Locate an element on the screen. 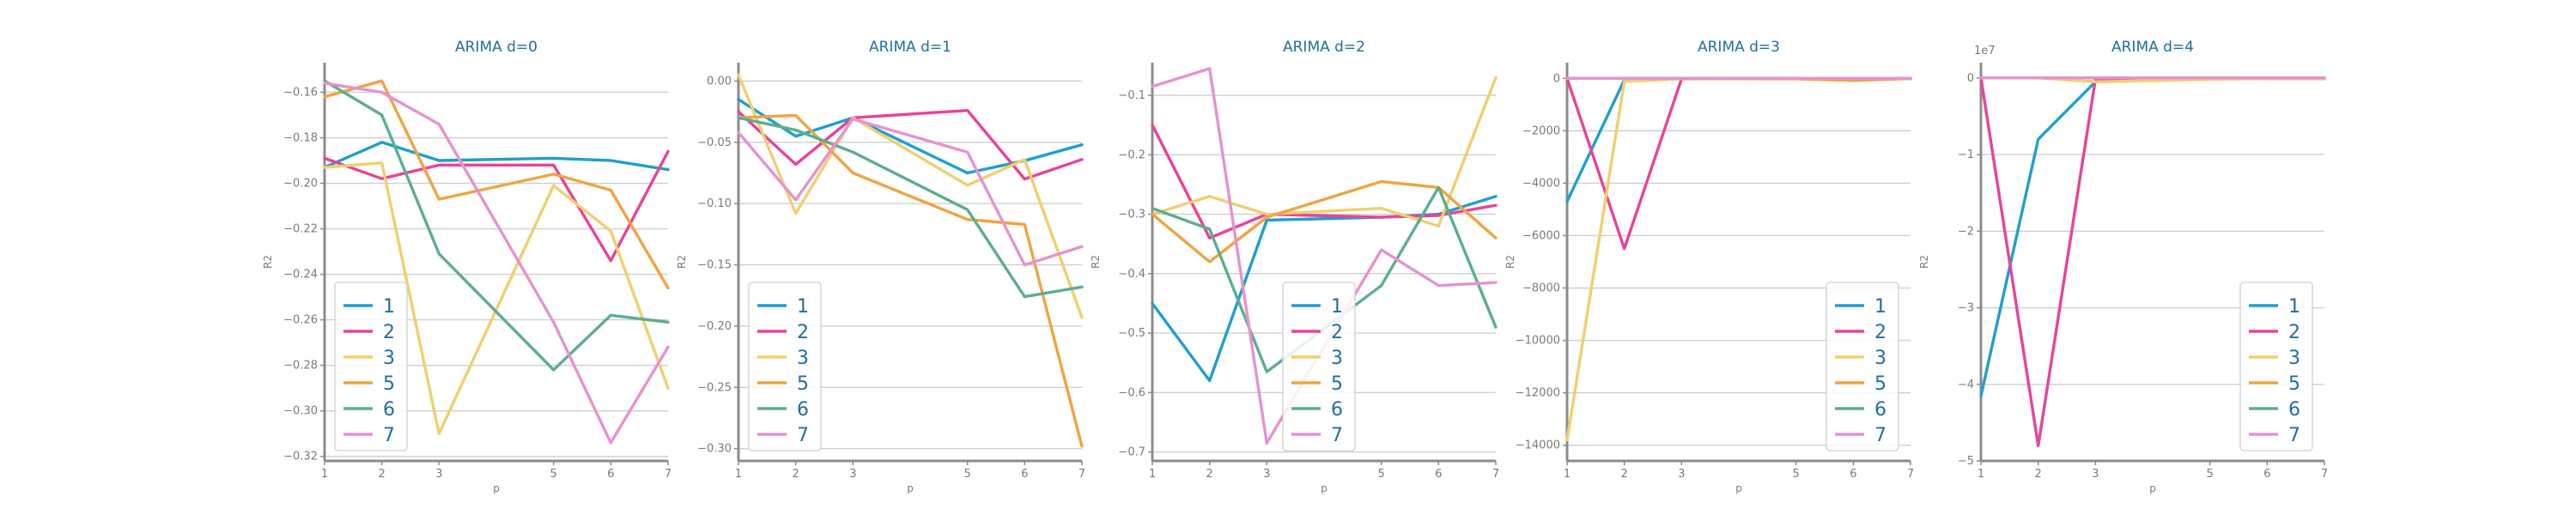 The image size is (2576, 515). y-tick-label: −3 is located at coordinates (1966, 308).